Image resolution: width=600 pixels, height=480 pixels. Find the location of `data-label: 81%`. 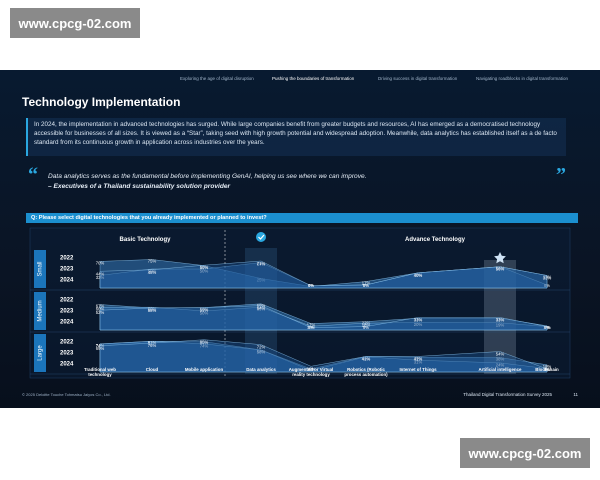

data-label: 81% is located at coordinates (152, 342).